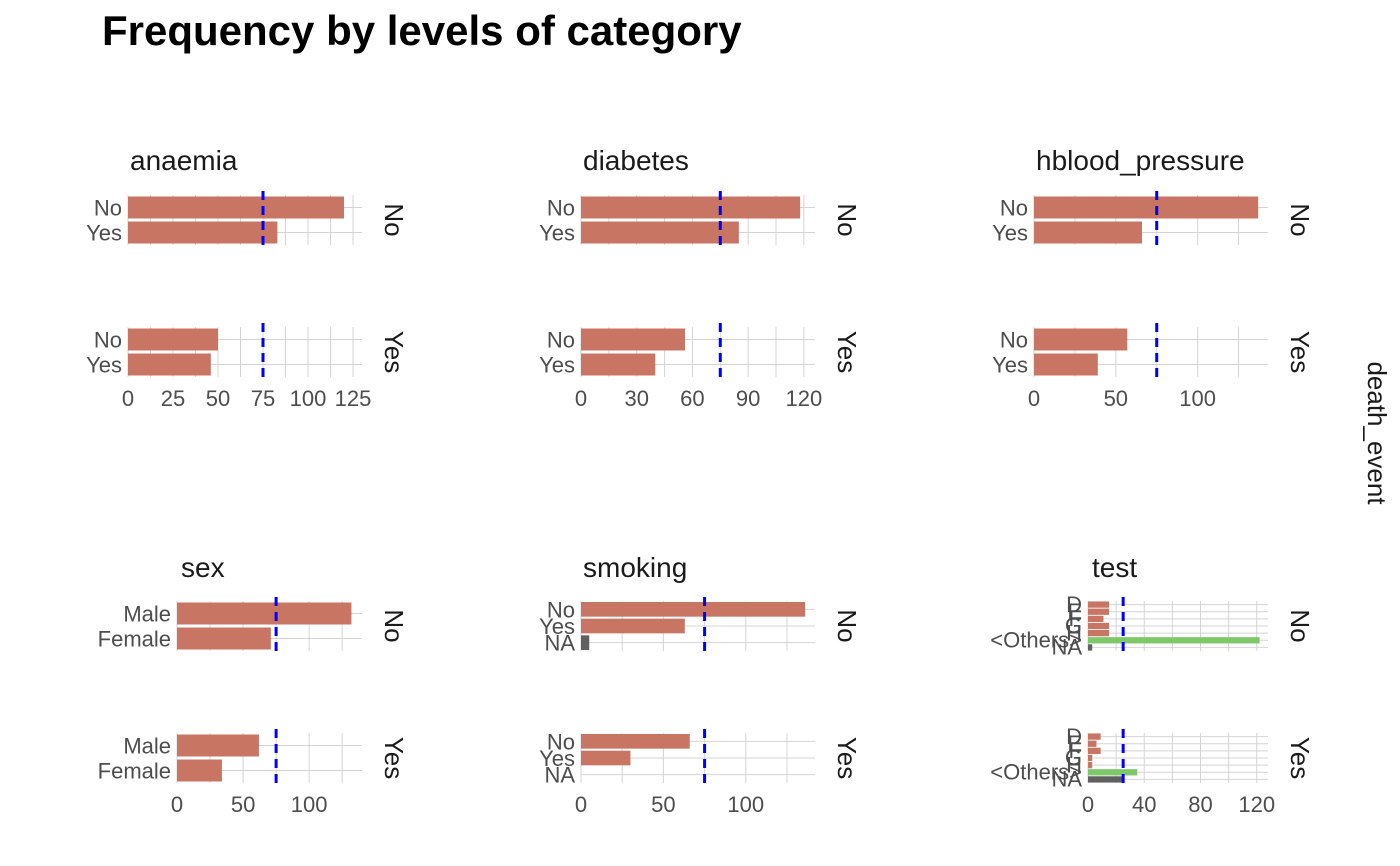 The width and height of the screenshot is (1400, 866). Describe the element at coordinates (422, 30) in the screenshot. I see `chart-title: Frequency by levels of category` at that location.